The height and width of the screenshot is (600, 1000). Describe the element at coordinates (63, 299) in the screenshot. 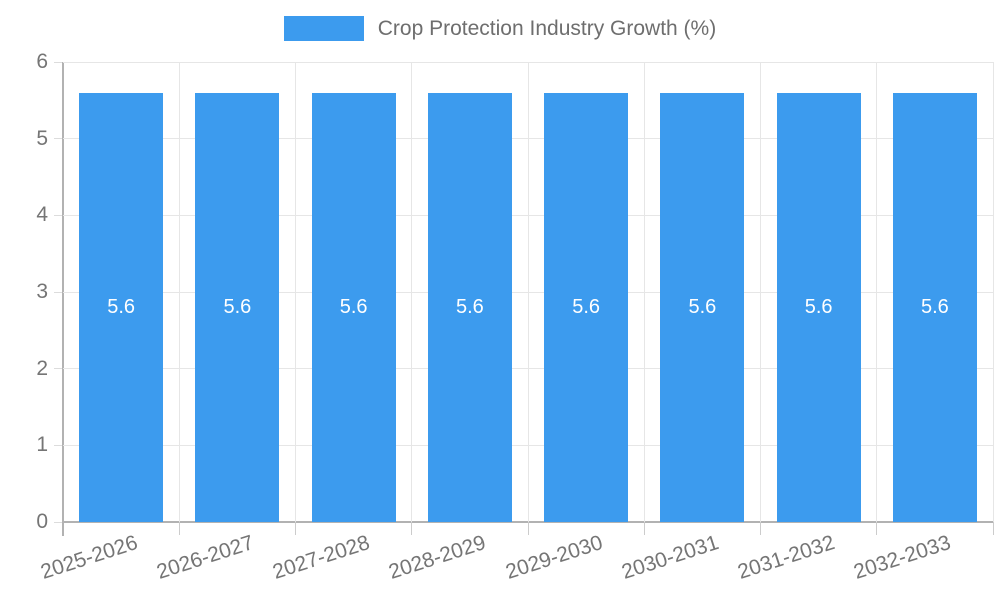

I see `y-axis-line` at that location.